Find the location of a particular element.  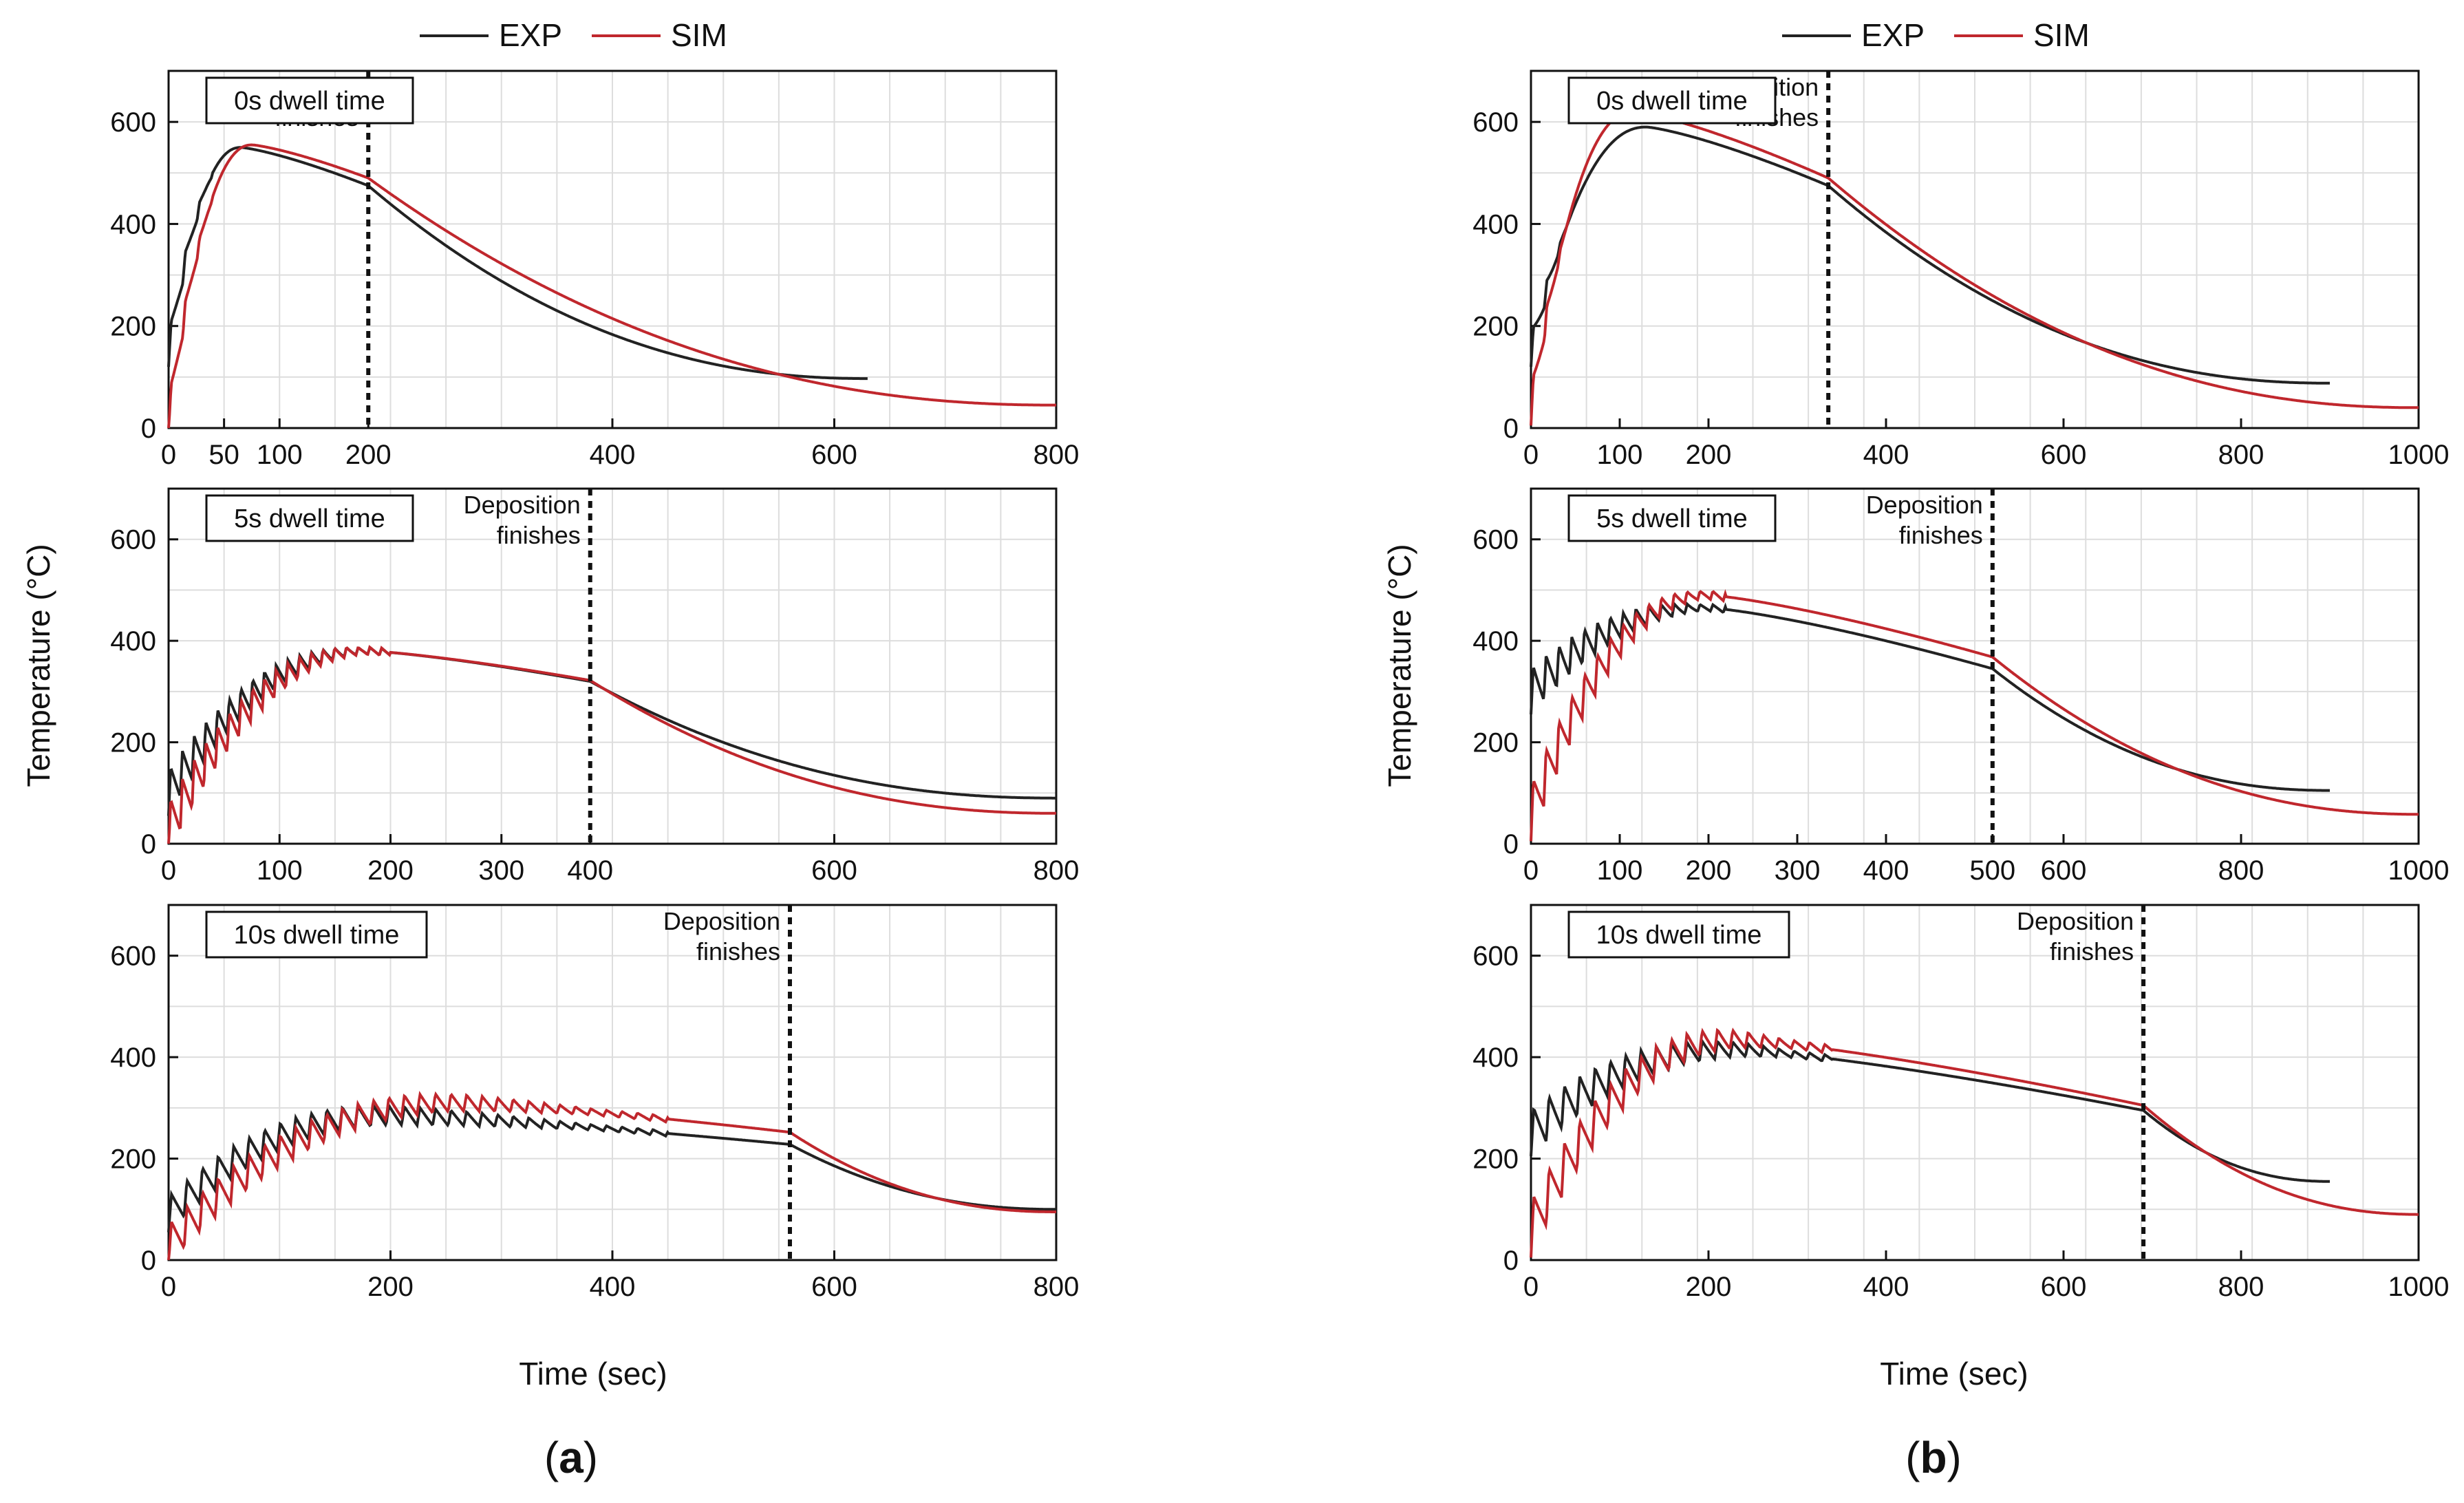

x-tick-label: 50 is located at coordinates (223, 455).